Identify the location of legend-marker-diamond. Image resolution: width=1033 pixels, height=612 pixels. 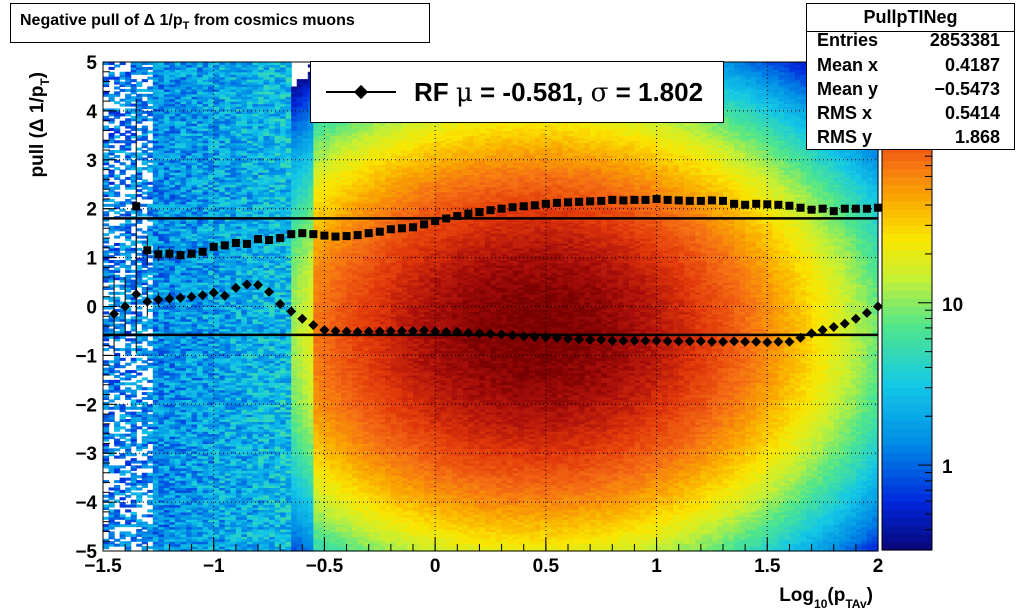
(361, 92).